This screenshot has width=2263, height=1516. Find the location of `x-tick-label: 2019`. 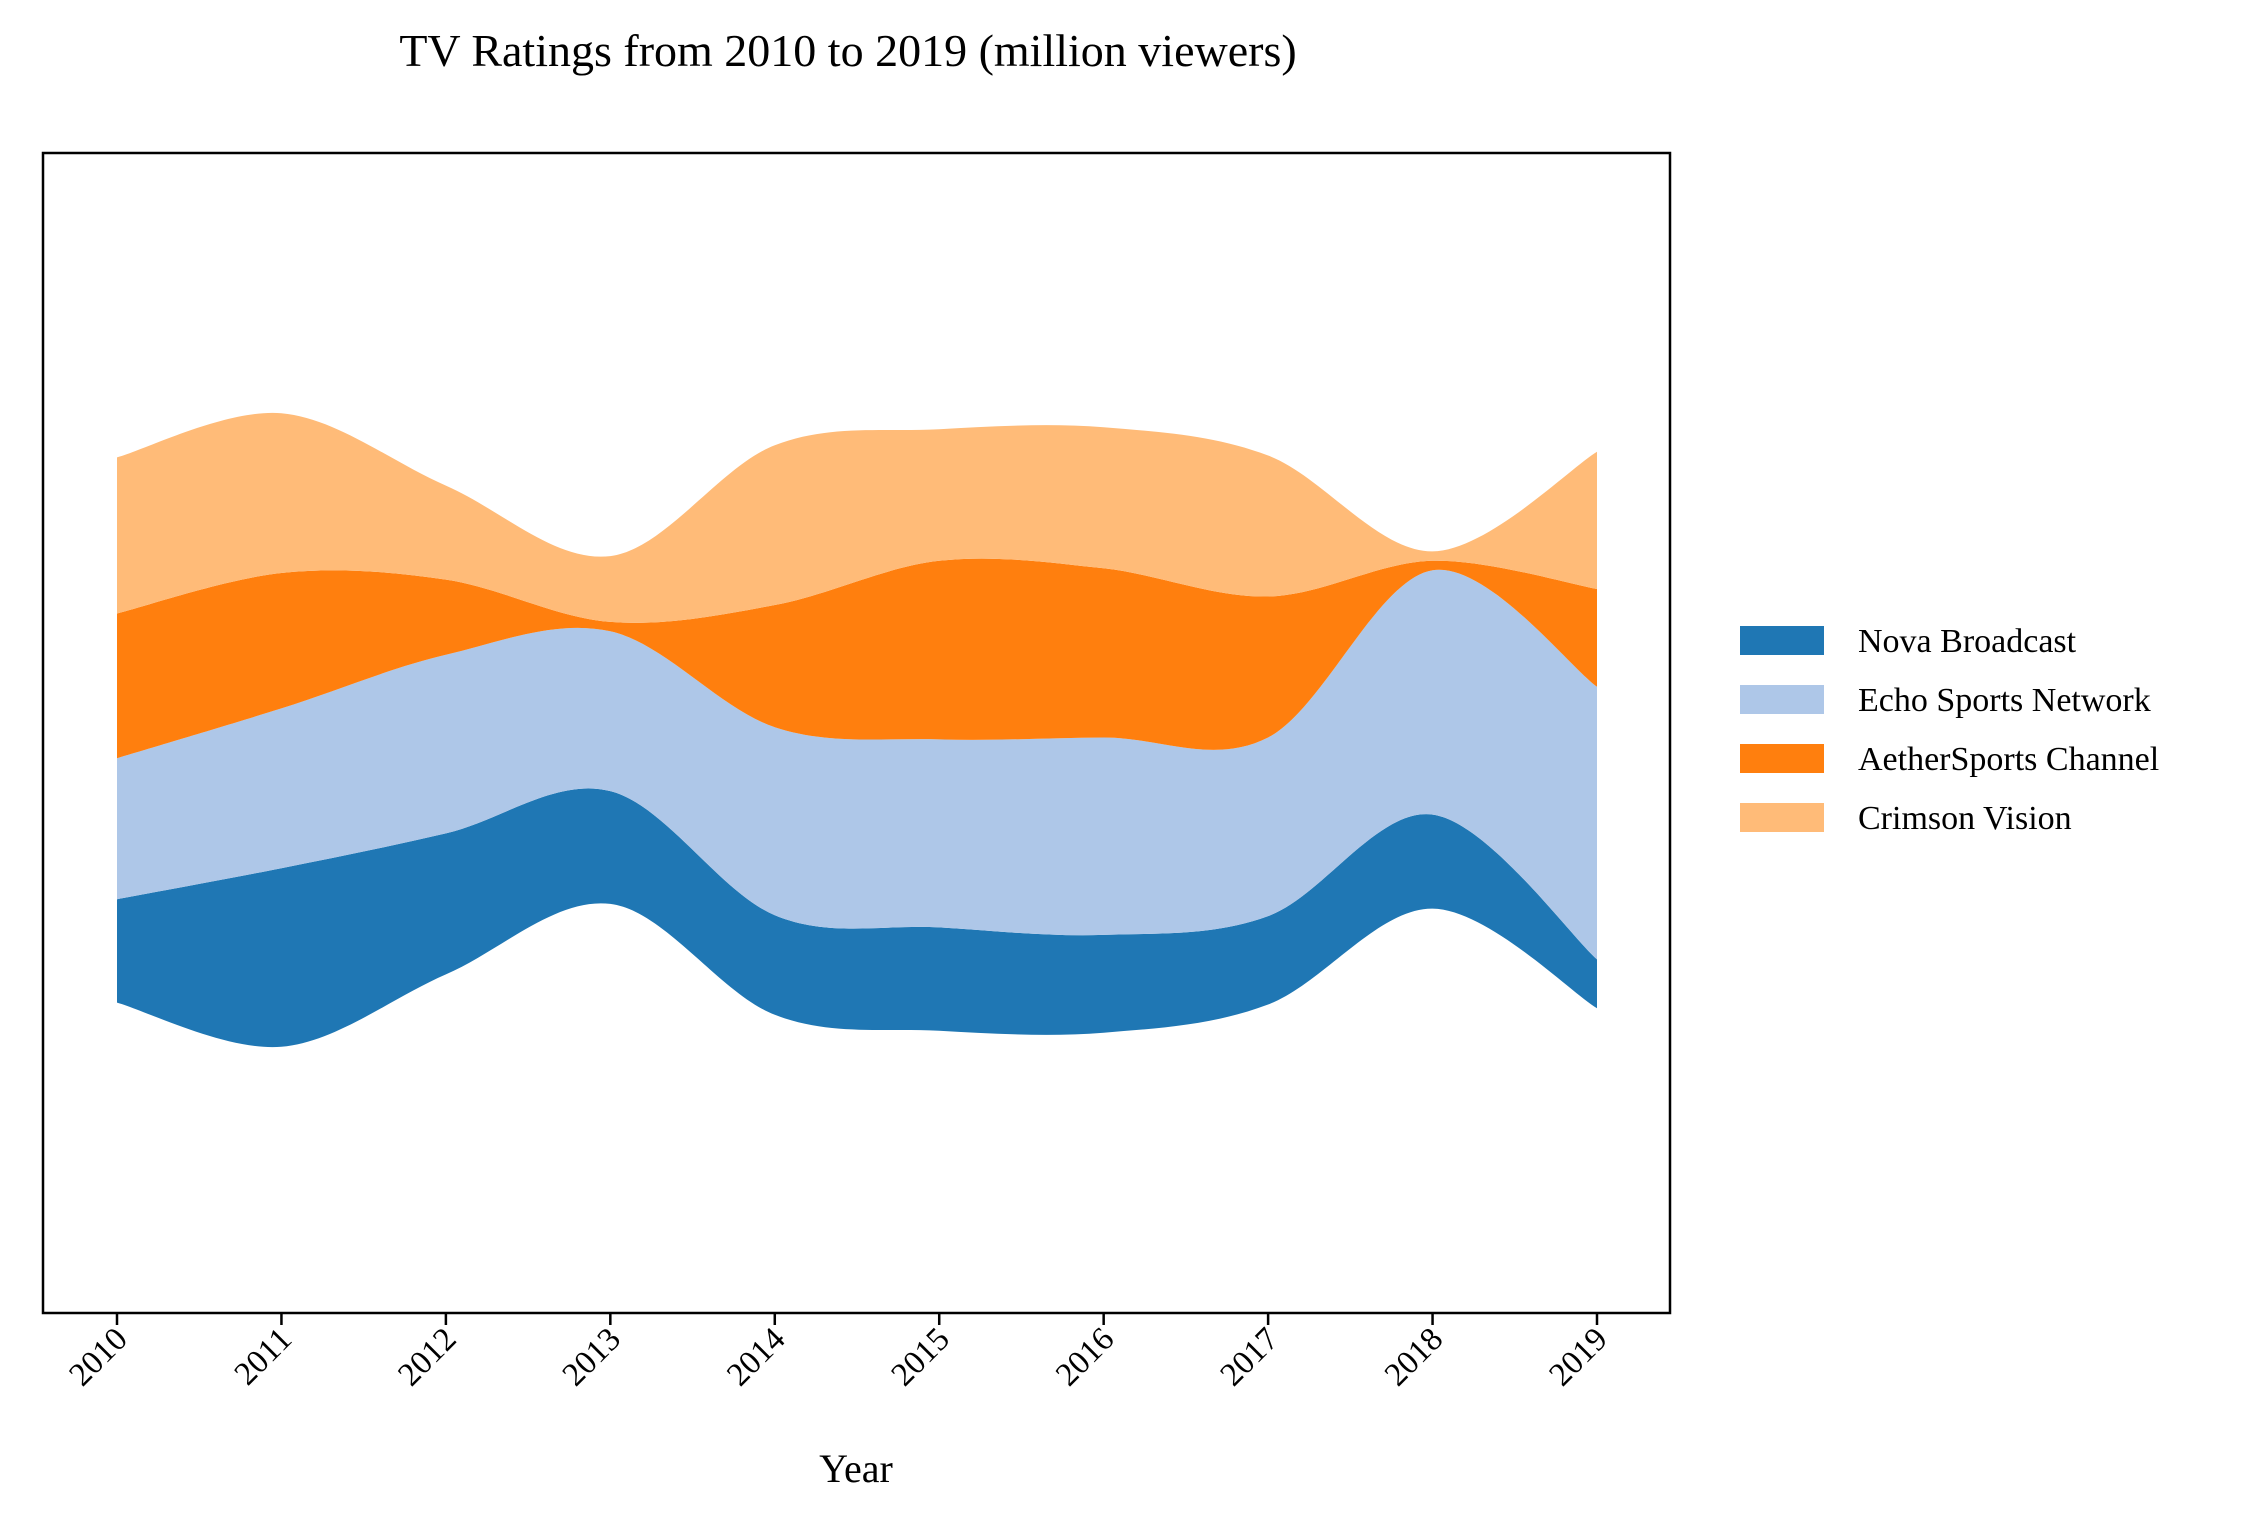

x-tick-label: 2019 is located at coordinates (1579, 1357).